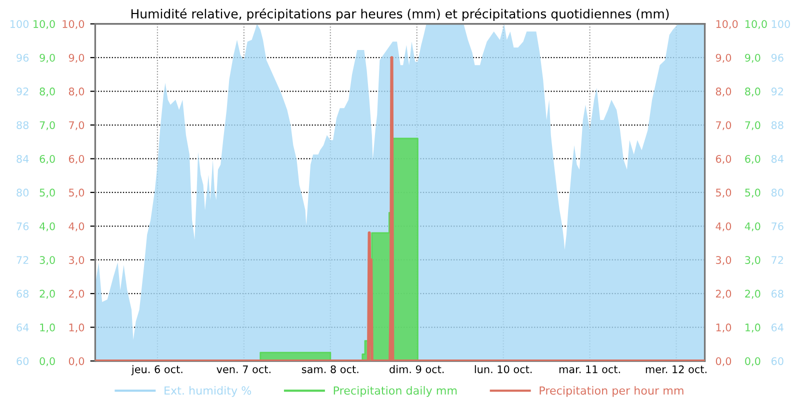 The image size is (800, 398). I want to click on y3-tick-label: 2,0, so click(47, 294).